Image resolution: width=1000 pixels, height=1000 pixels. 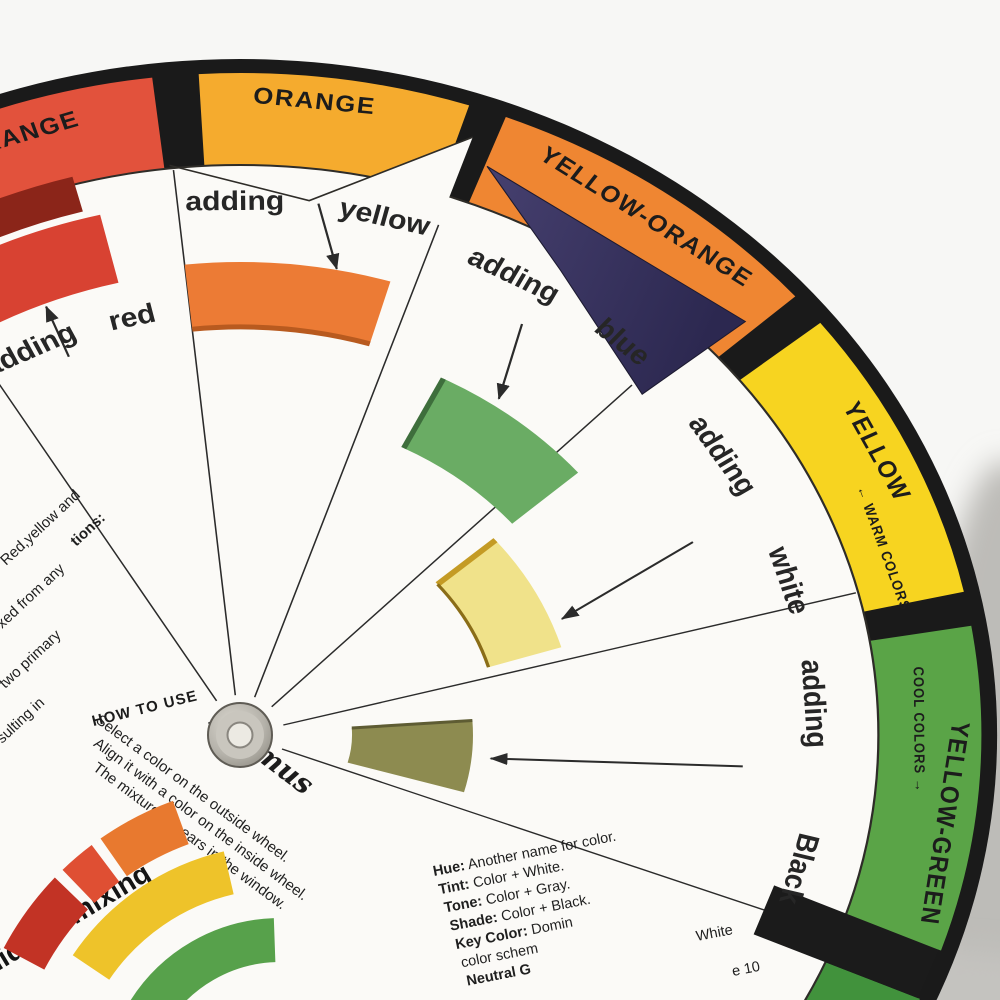 What do you see at coordinates (851, 467) in the screenshot?
I see `ring-segment-yellow` at bounding box center [851, 467].